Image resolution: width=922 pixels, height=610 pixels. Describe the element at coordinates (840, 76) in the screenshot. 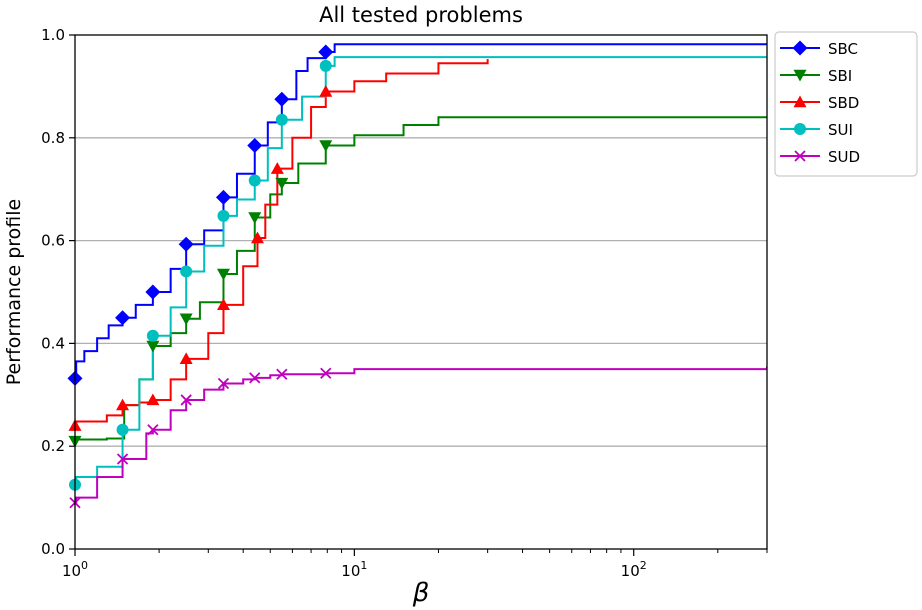

I see `legend-label-sbi: SBI` at that location.